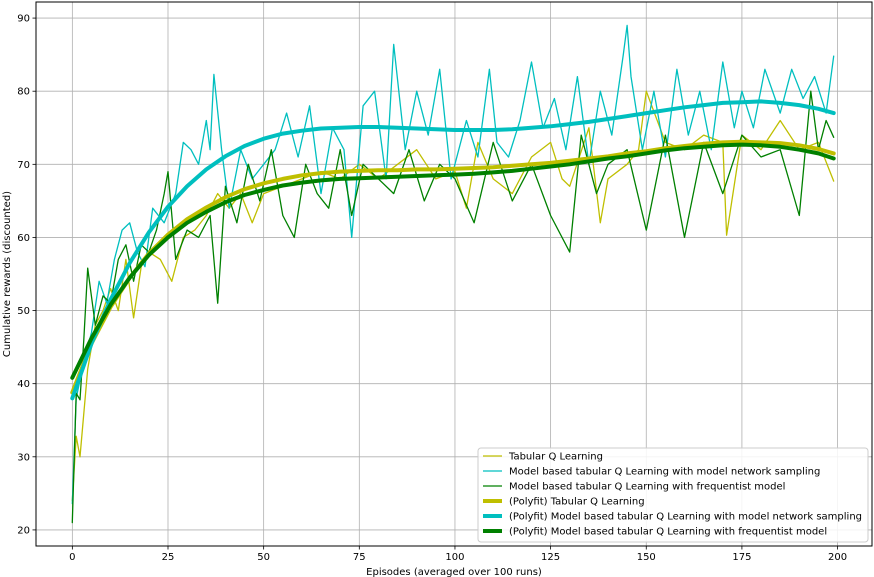 The image size is (874, 577). I want to click on x-tick-label: 100, so click(454, 557).